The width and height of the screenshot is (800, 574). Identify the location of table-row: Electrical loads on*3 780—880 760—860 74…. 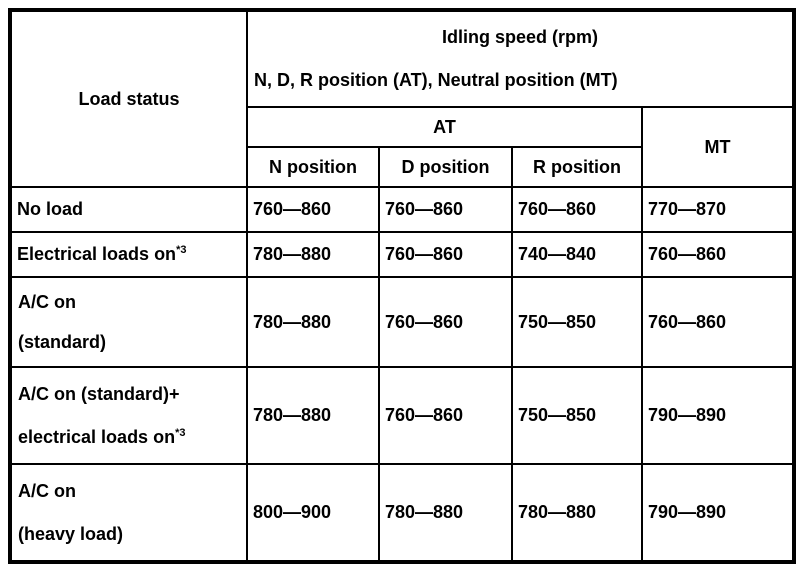
(402, 254).